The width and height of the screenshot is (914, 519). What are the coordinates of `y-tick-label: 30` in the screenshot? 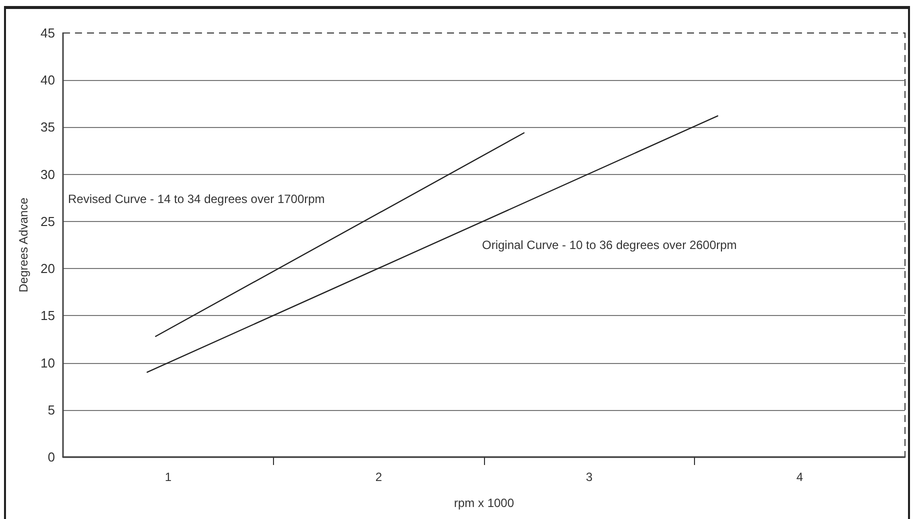 It's located at (47, 174).